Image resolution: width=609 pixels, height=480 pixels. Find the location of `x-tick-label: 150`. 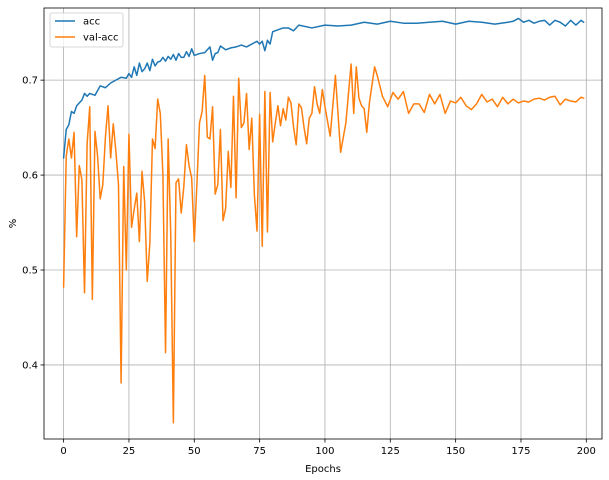

x-tick-label: 150 is located at coordinates (455, 451).